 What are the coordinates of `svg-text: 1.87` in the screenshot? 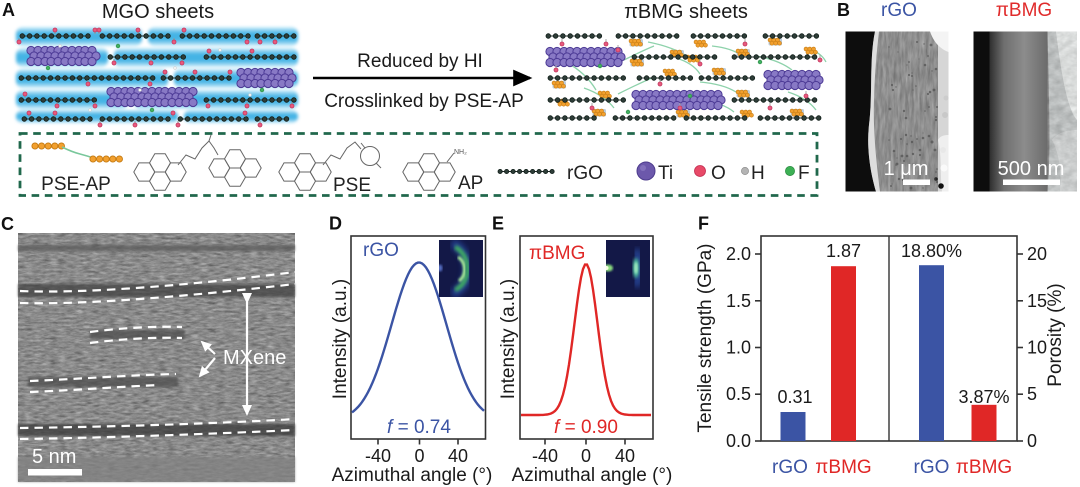 It's located at (843, 251).